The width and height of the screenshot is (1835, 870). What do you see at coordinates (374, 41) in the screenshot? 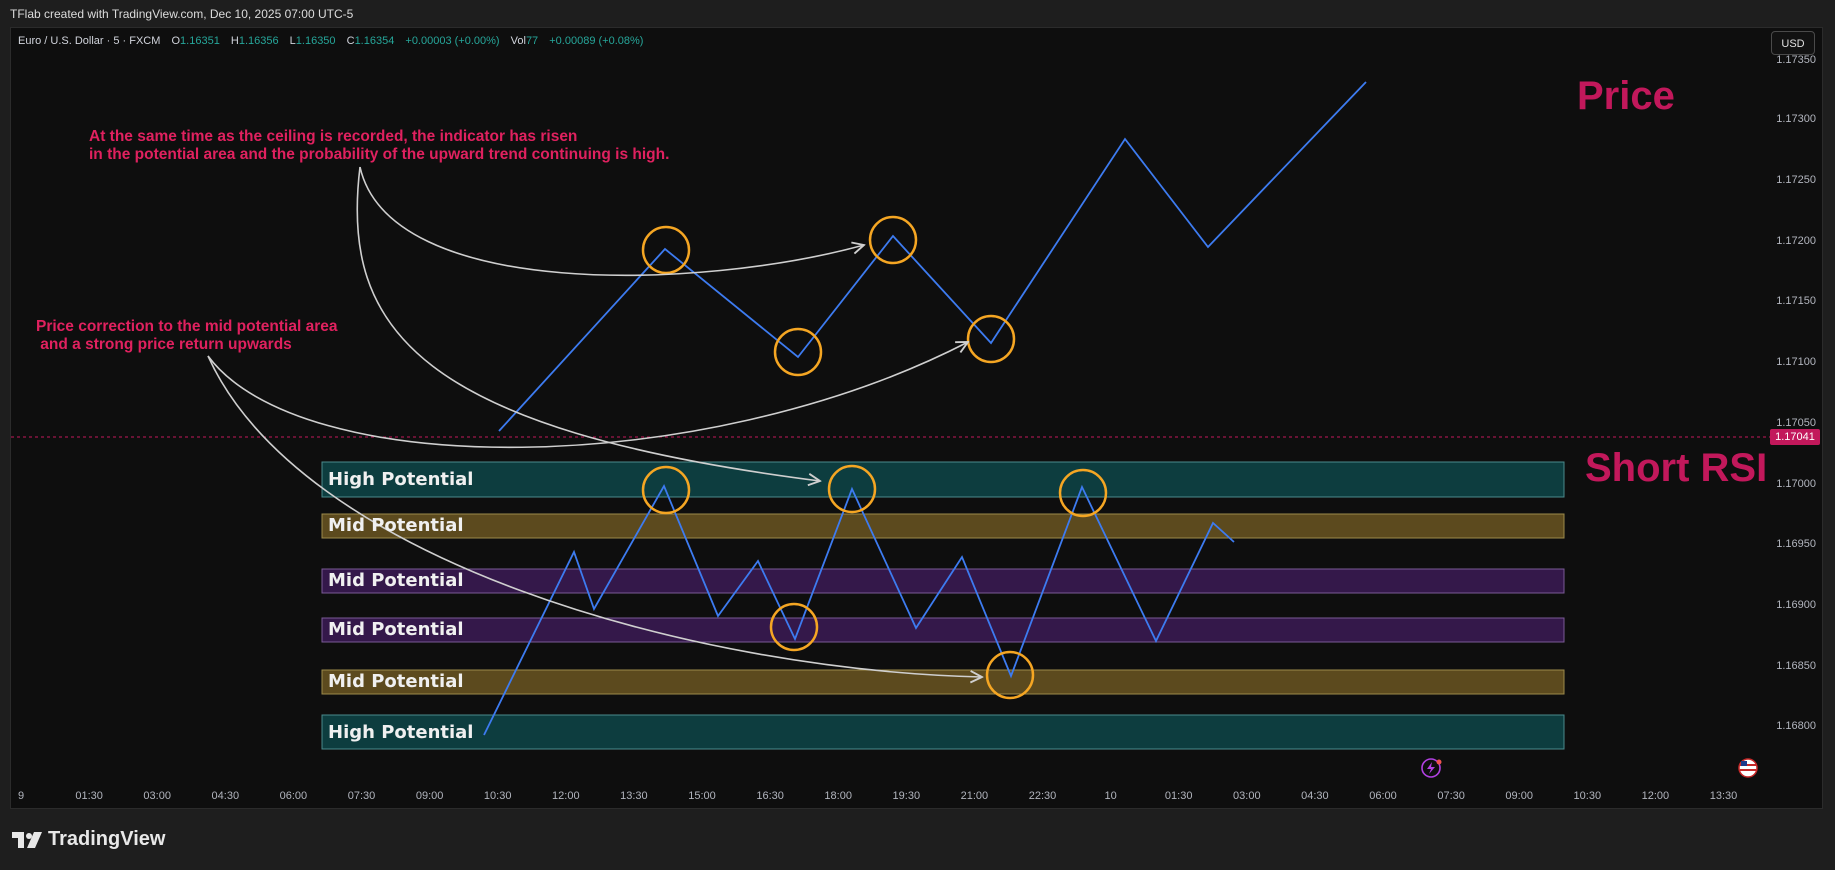
I see `close-value: 1.16354` at bounding box center [374, 41].